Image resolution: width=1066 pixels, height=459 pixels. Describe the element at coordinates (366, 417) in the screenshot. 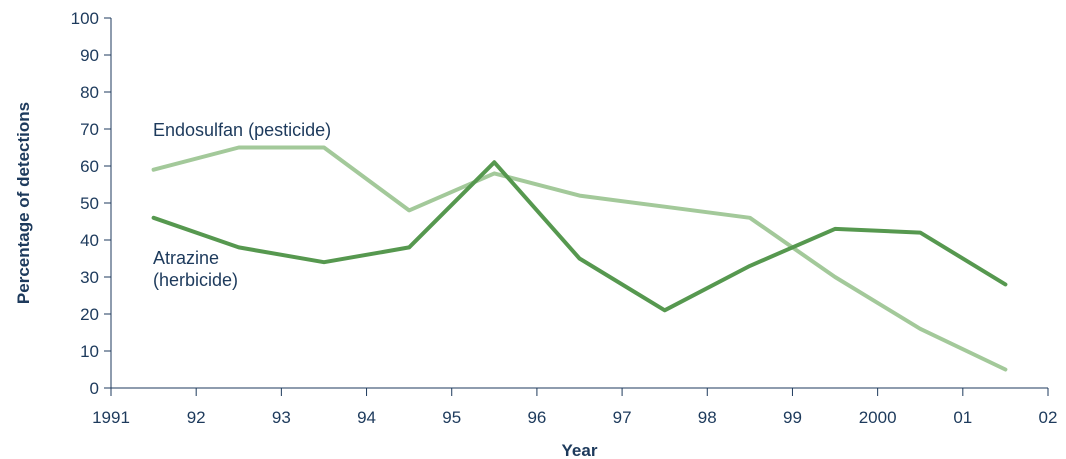

I see `x-tick-label: 94` at that location.